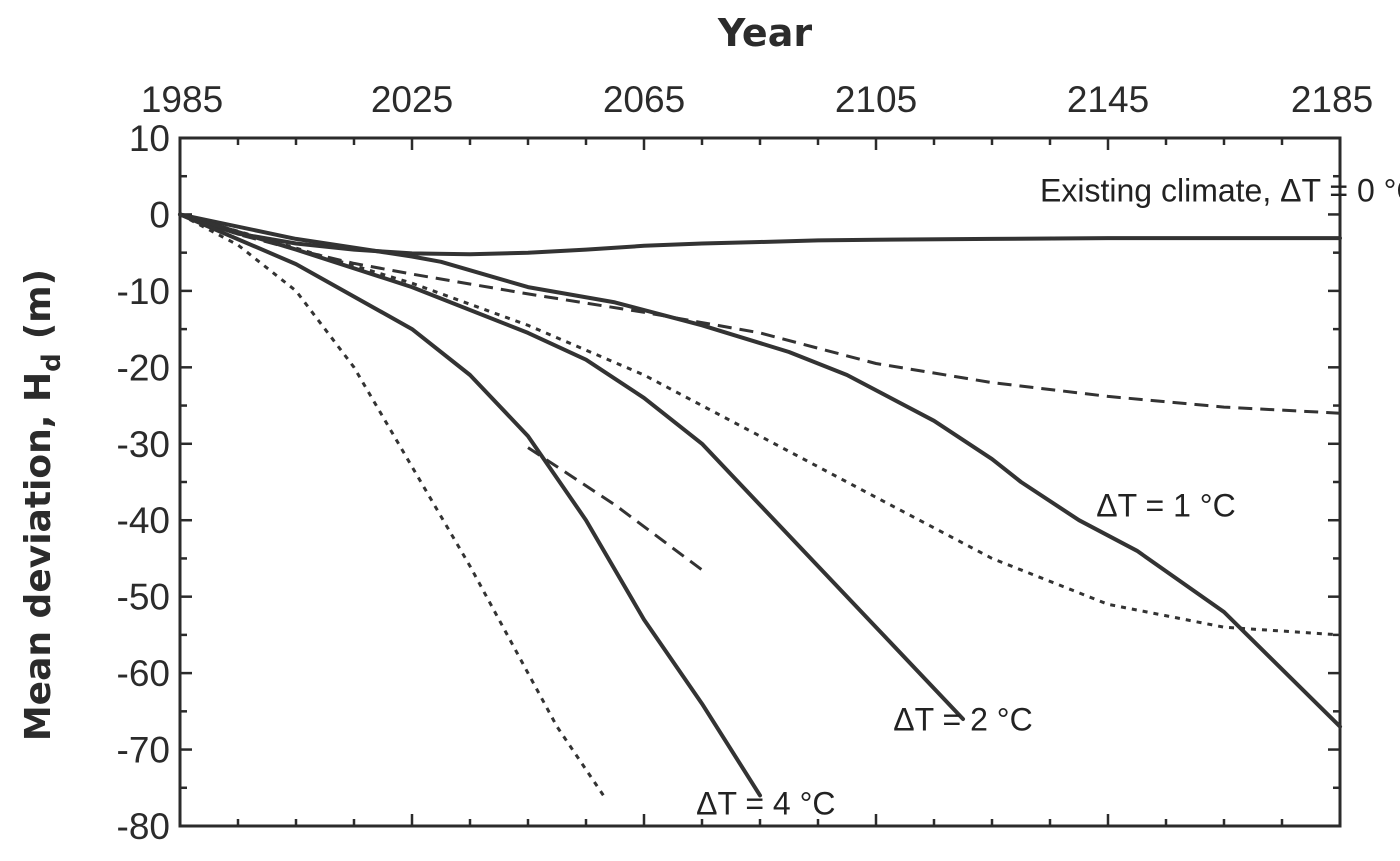 This screenshot has height=861, width=1400. I want to click on y-axis-label-main: Mean deviation, H, so click(38, 556).